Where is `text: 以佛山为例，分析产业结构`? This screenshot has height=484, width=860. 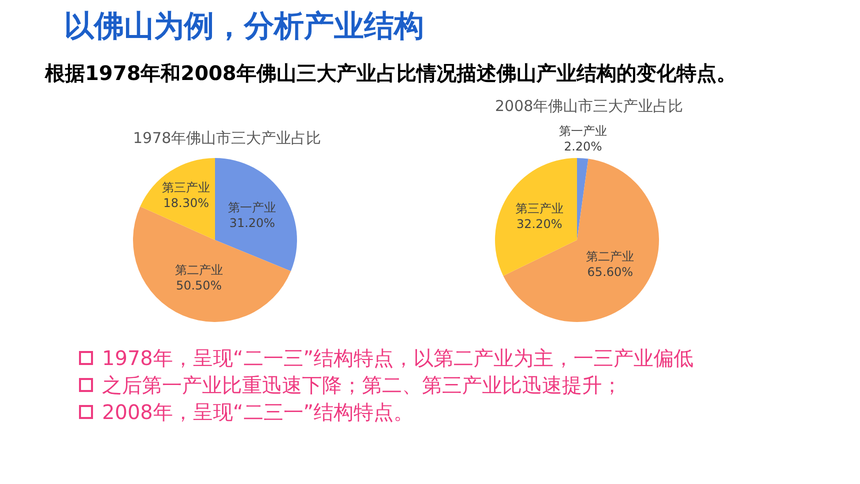
text: 以佛山为例，分析产业结构 is located at coordinates (244, 26).